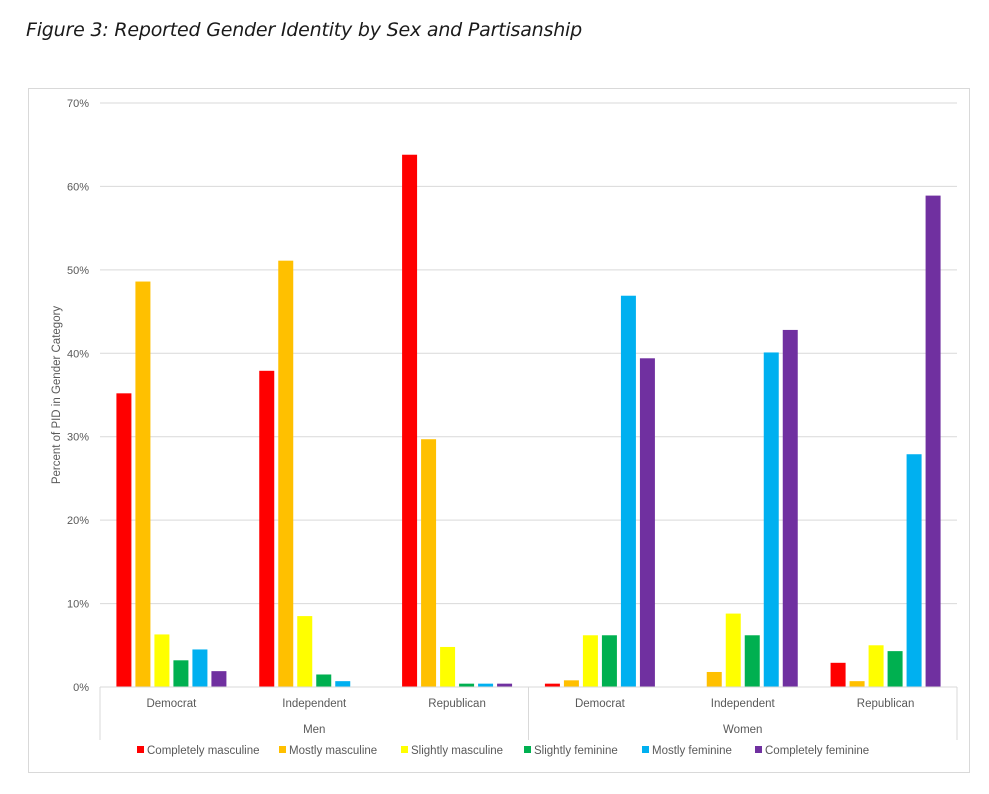 The image size is (989, 794). Describe the element at coordinates (57, 395) in the screenshot. I see `y-axis-title: Percent of PID in Gender Category` at that location.